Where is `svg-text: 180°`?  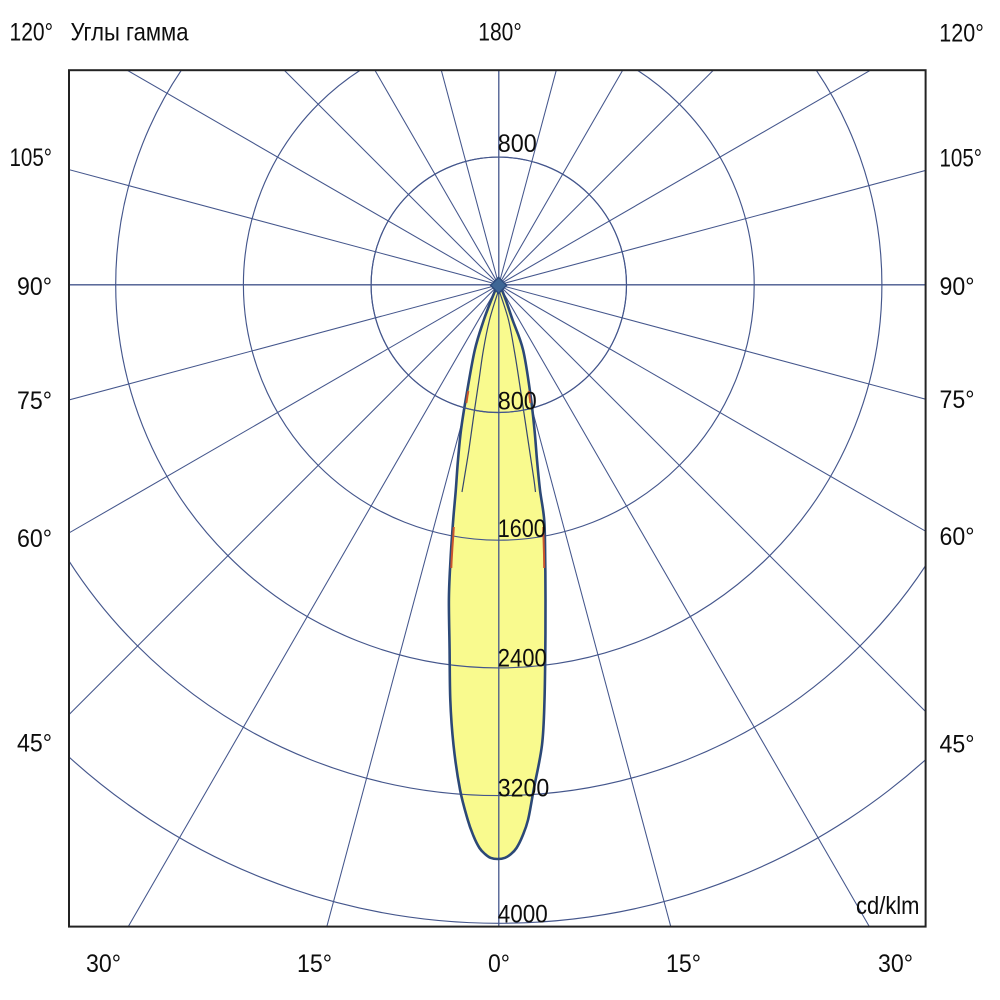
svg-text: 180° is located at coordinates (500, 33).